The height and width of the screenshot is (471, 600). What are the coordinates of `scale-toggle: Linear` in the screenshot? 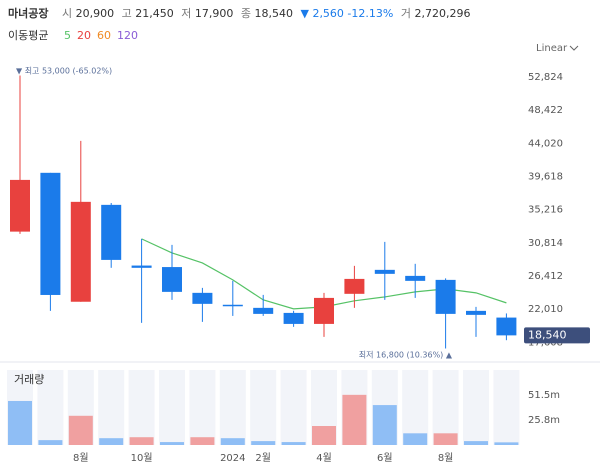 It's located at (552, 48).